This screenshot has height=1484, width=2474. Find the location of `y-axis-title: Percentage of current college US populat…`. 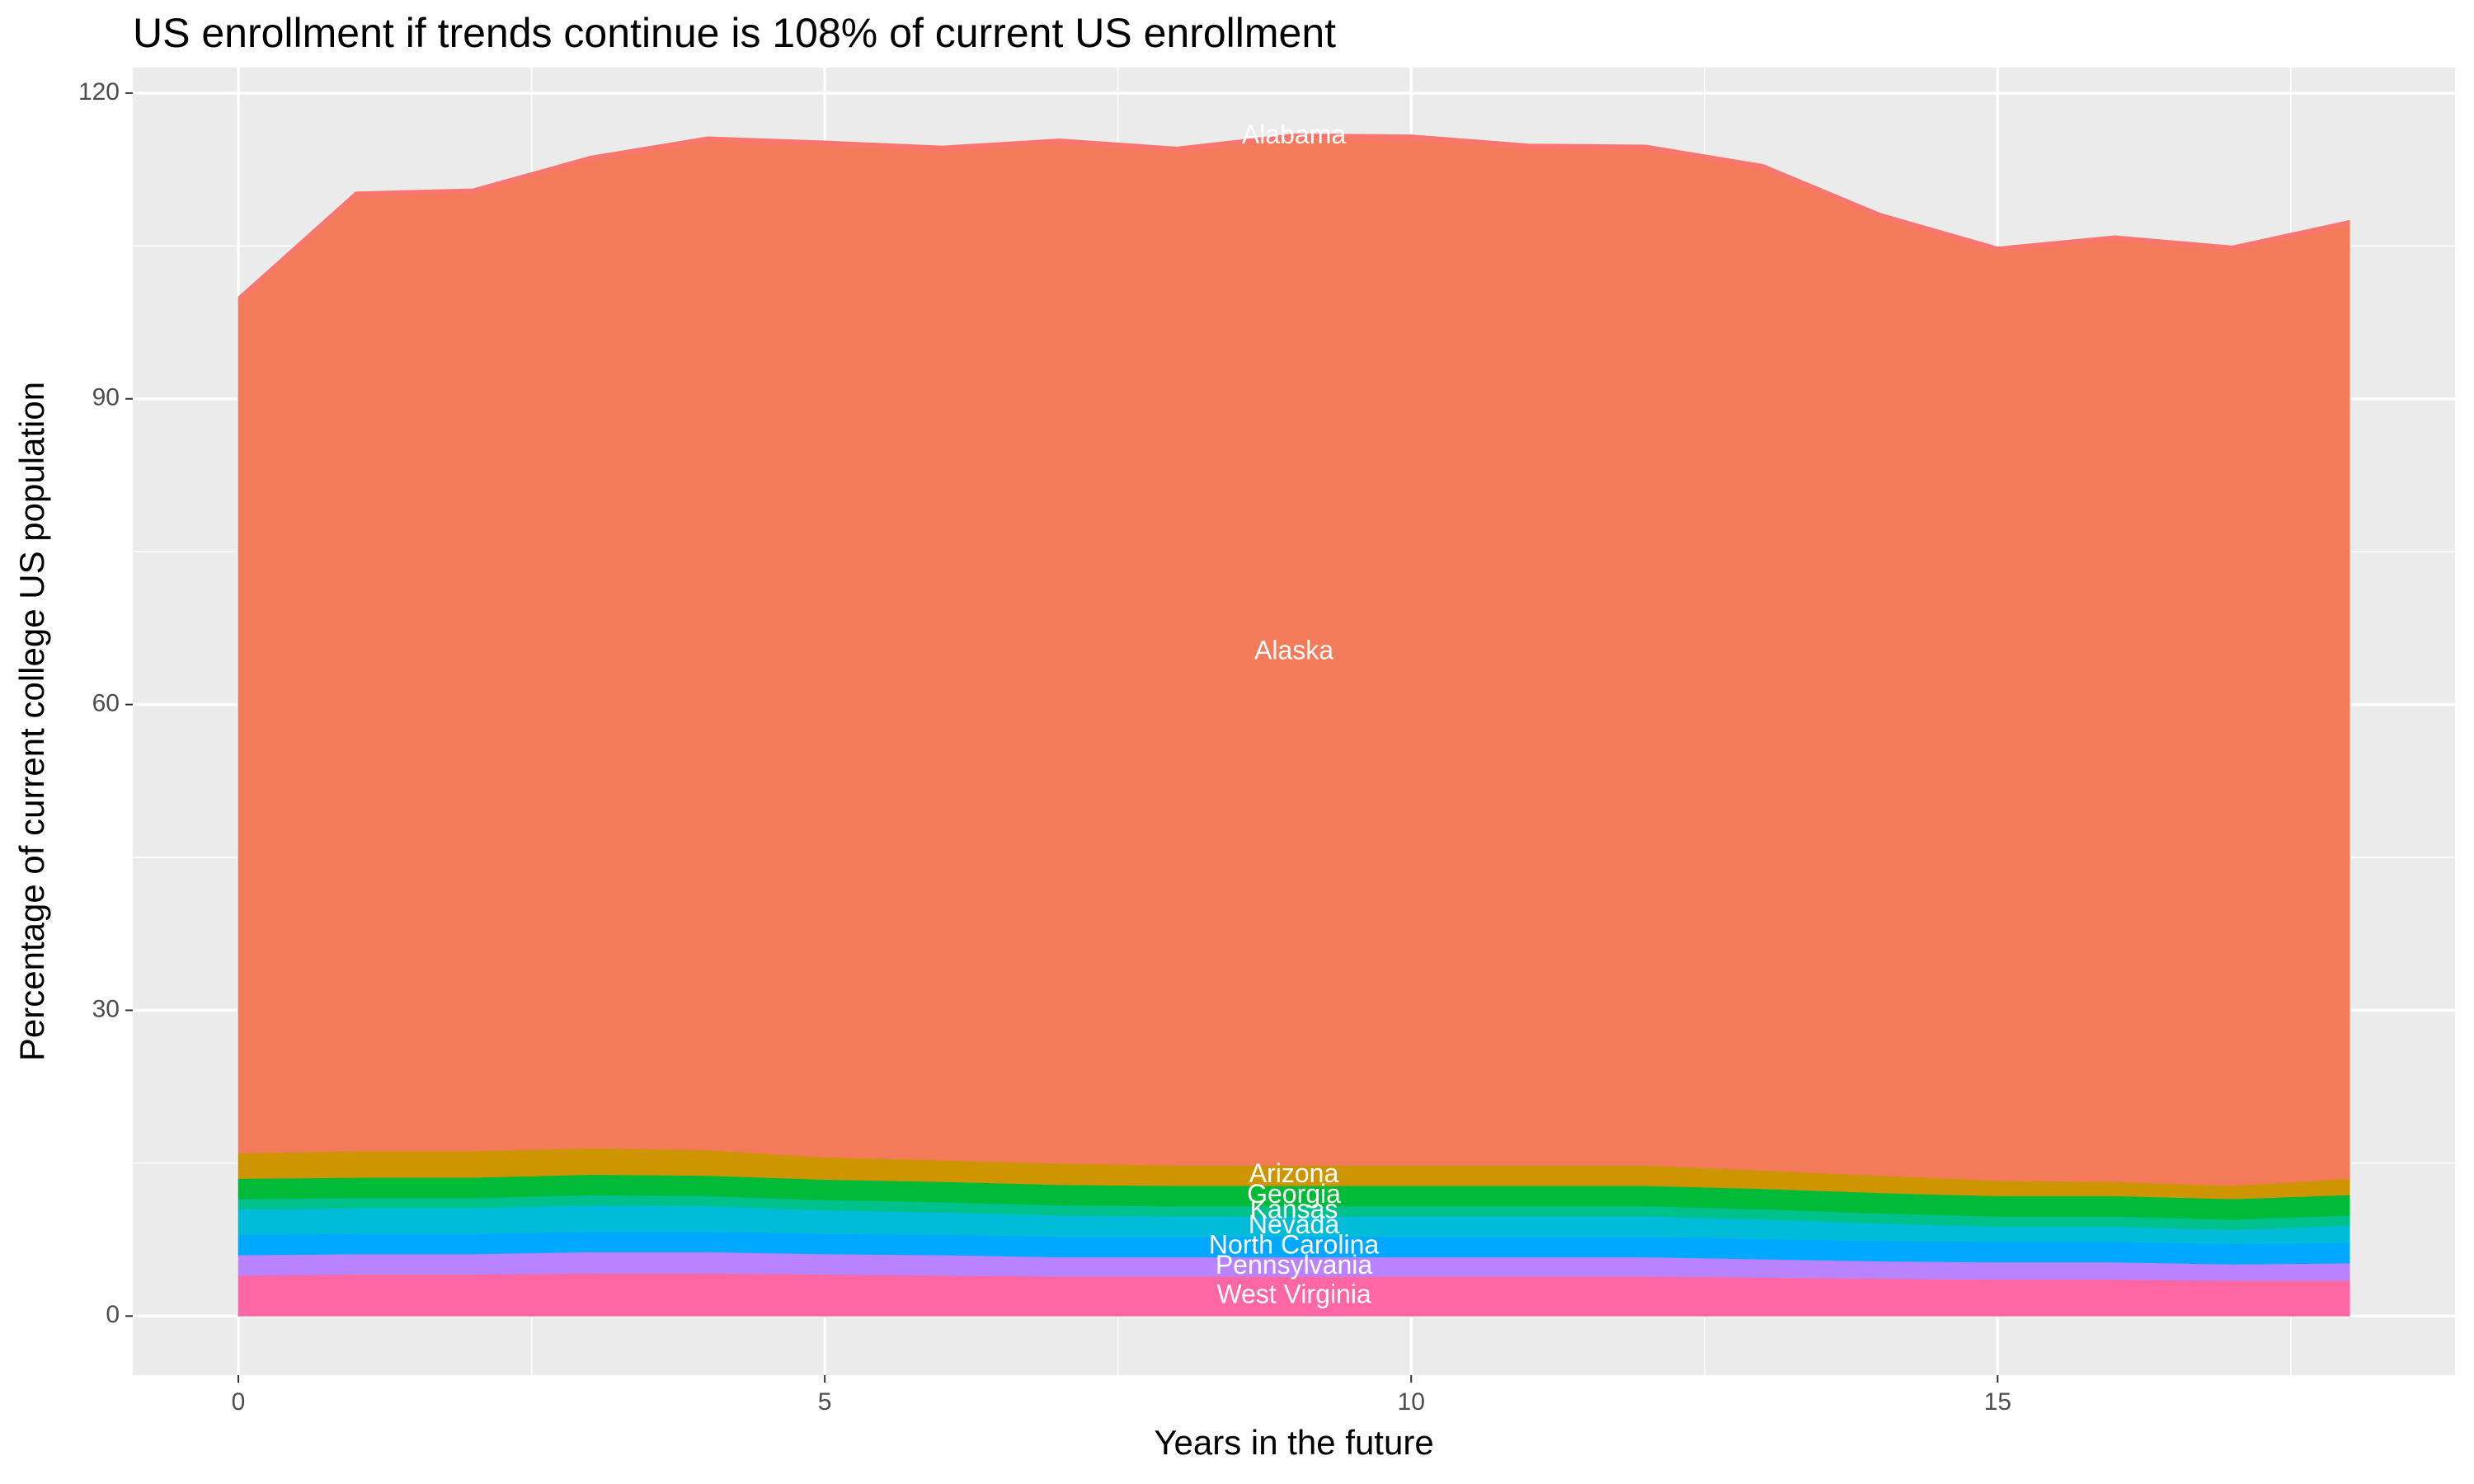

y-axis-title: Percentage of current college US populat… is located at coordinates (31, 721).